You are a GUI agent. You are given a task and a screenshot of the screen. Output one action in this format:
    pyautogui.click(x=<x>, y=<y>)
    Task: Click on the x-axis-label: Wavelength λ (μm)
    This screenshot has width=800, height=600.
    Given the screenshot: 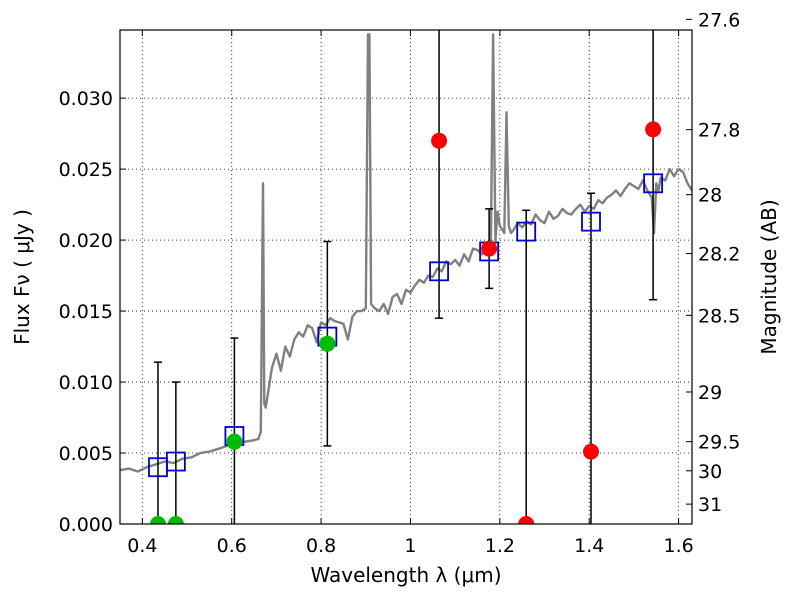 What is the action you would take?
    pyautogui.click(x=405, y=575)
    